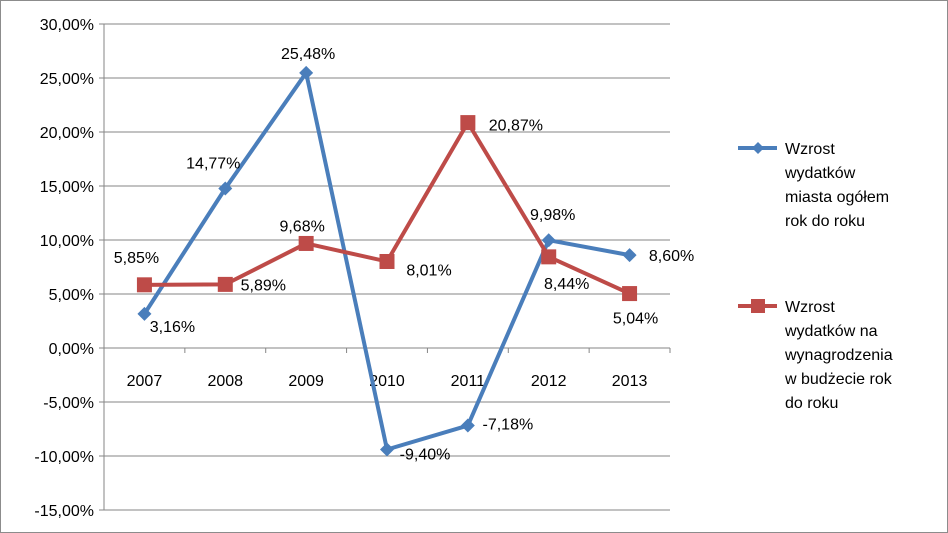  I want to click on data-label: 8,44%, so click(566, 284).